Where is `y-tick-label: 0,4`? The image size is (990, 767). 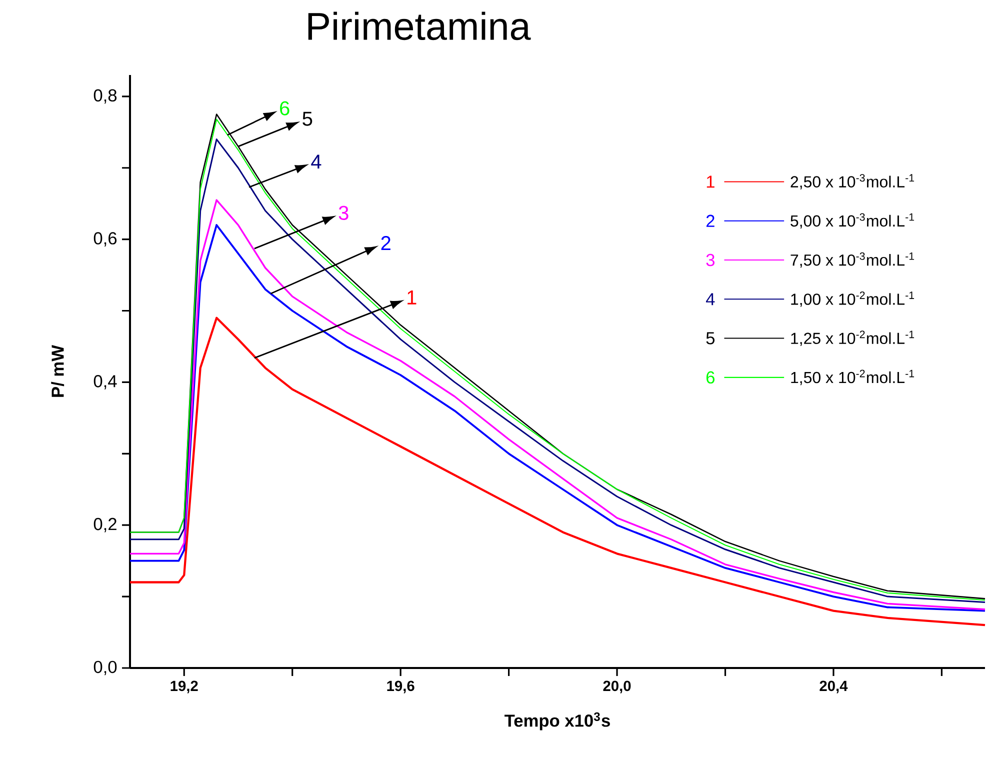
y-tick-label: 0,4 is located at coordinates (105, 382).